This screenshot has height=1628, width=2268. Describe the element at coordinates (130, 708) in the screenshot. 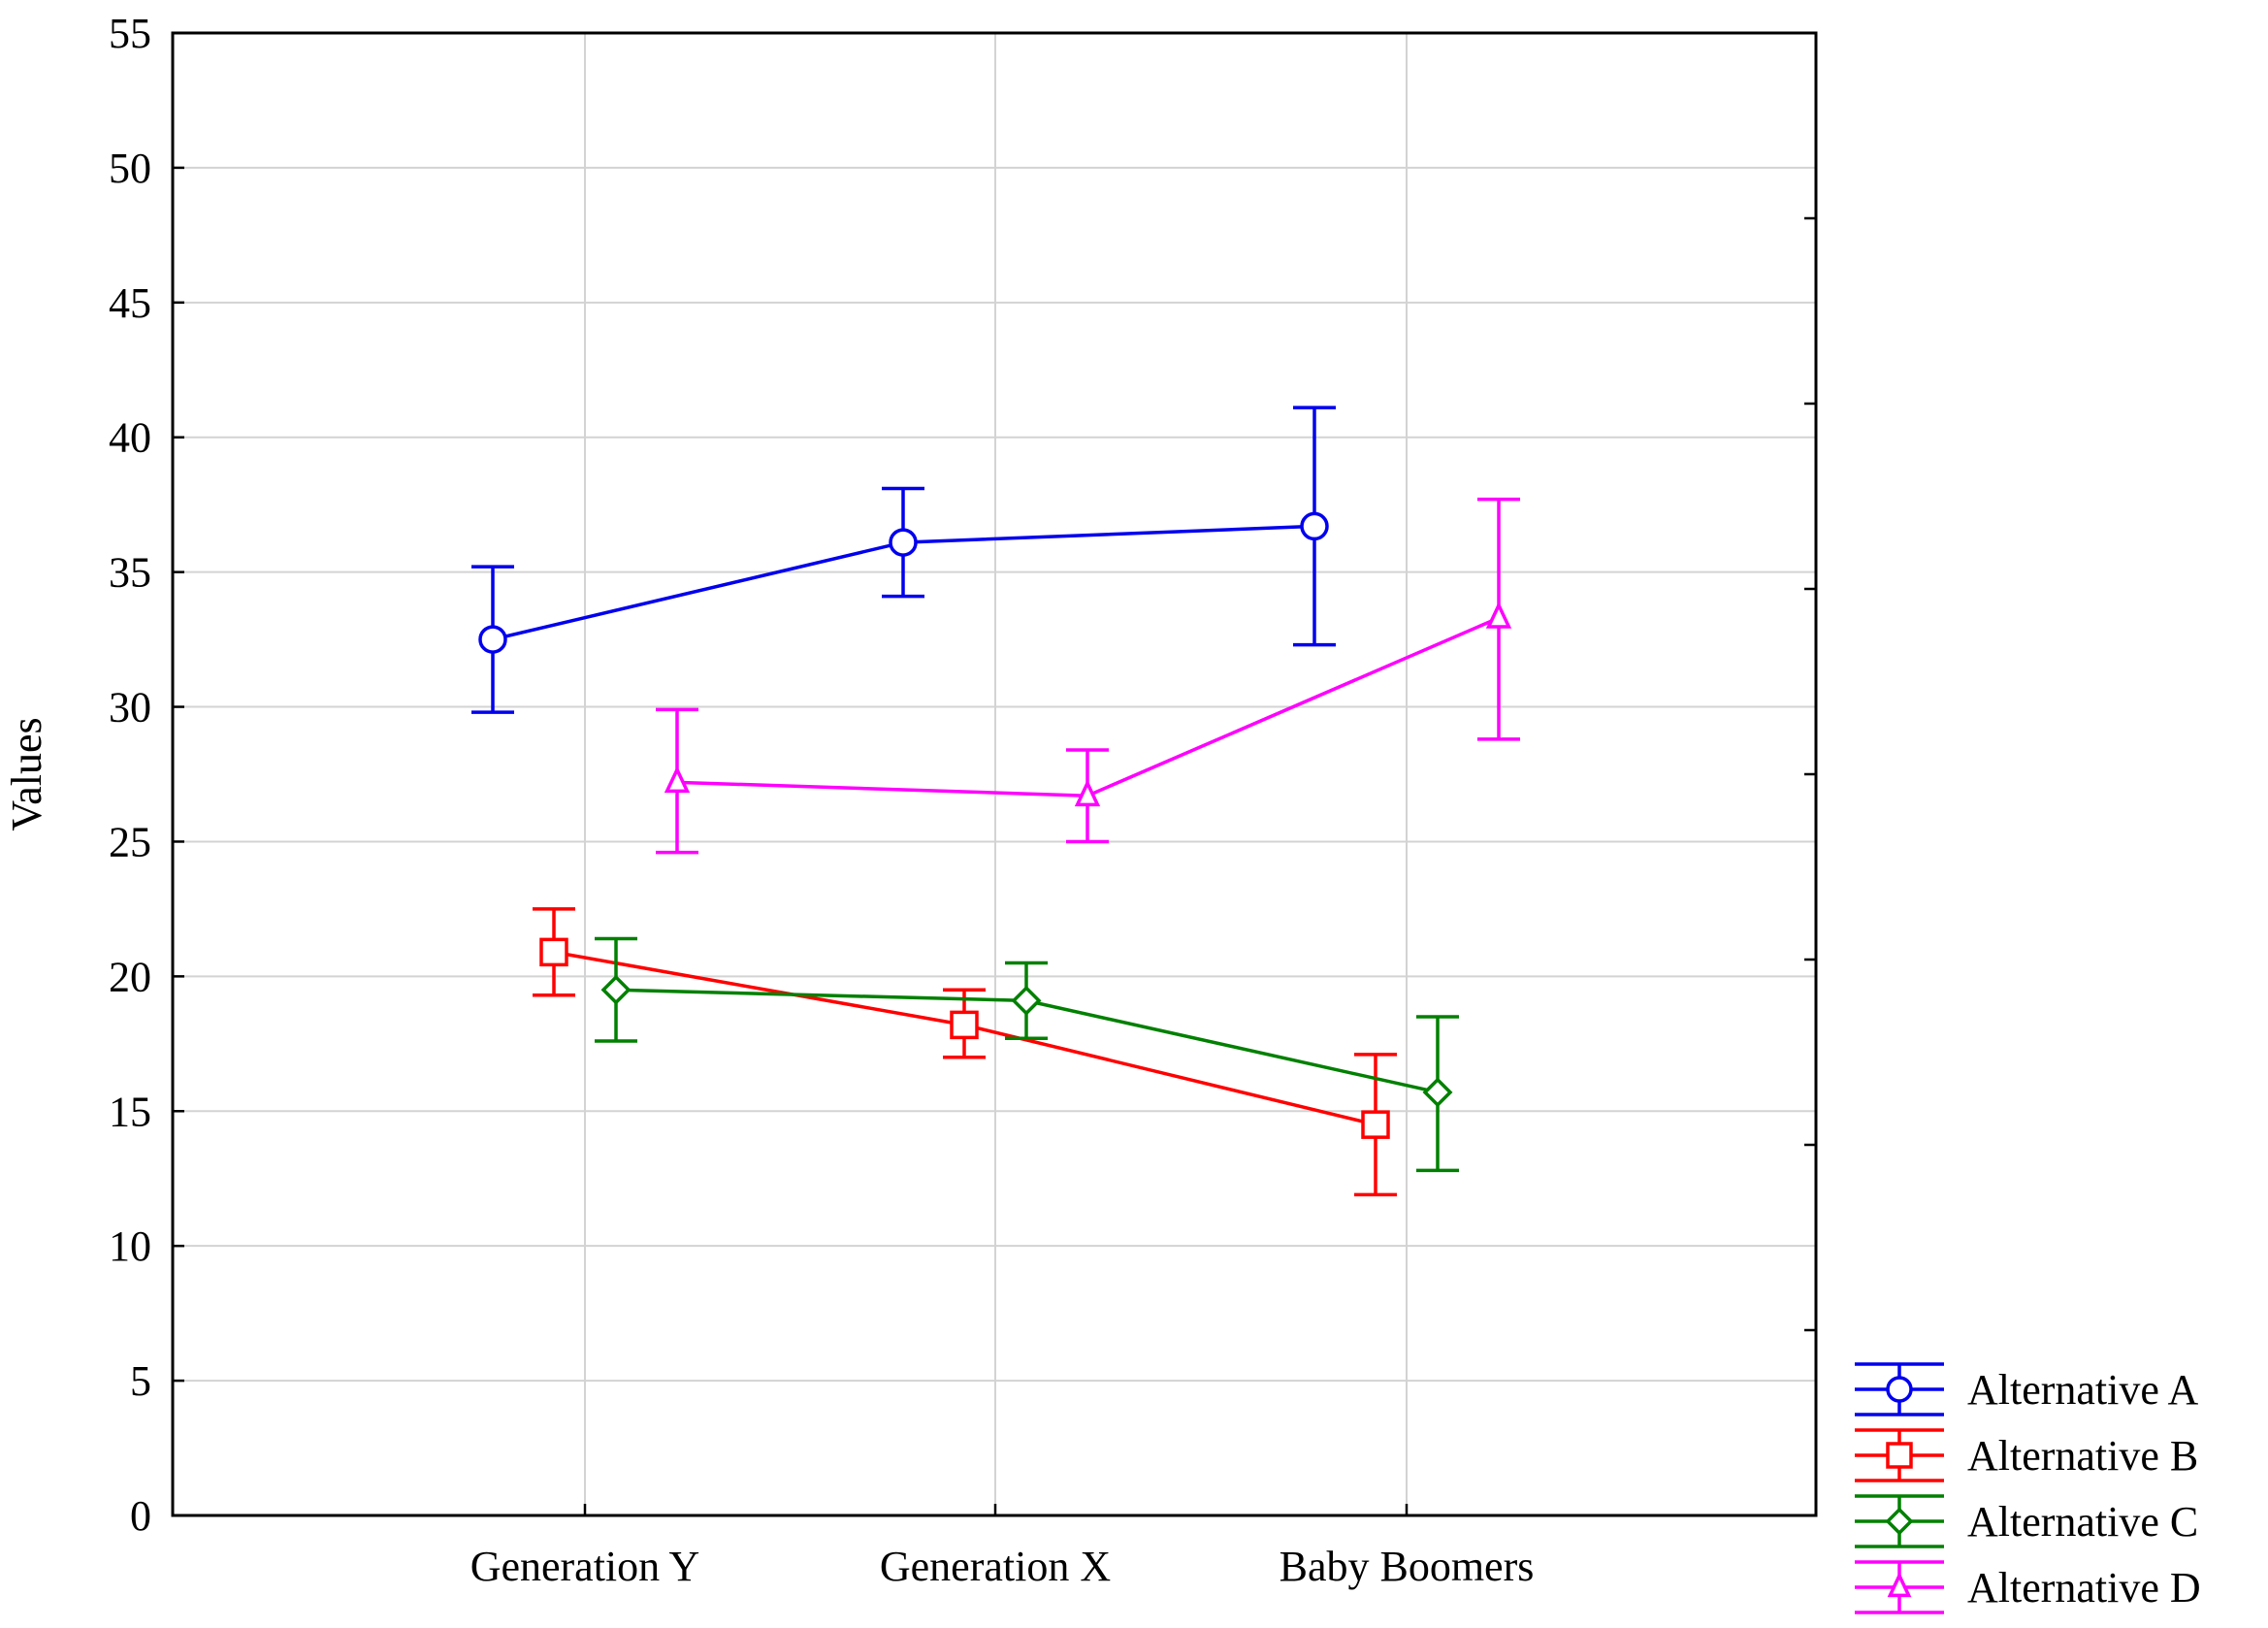

I see `y-tick-label: 30` at that location.